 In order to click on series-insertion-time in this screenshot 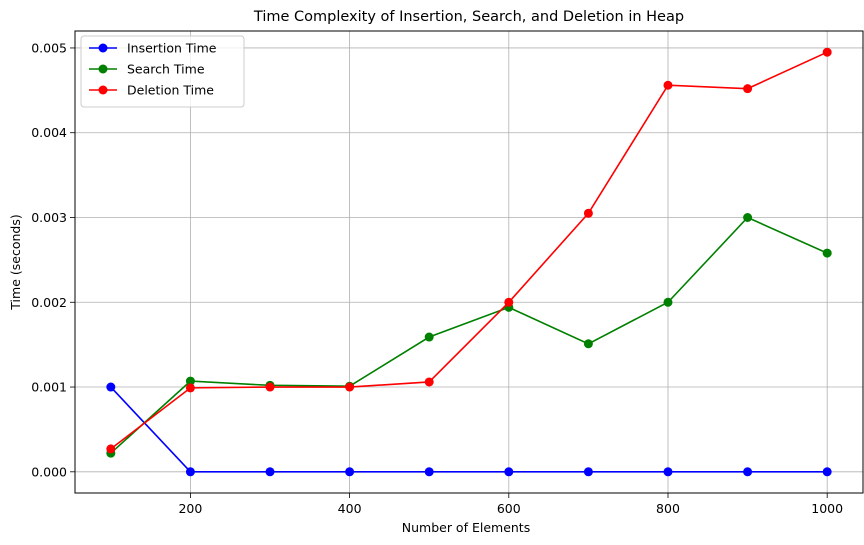, I will do `click(469, 429)`.